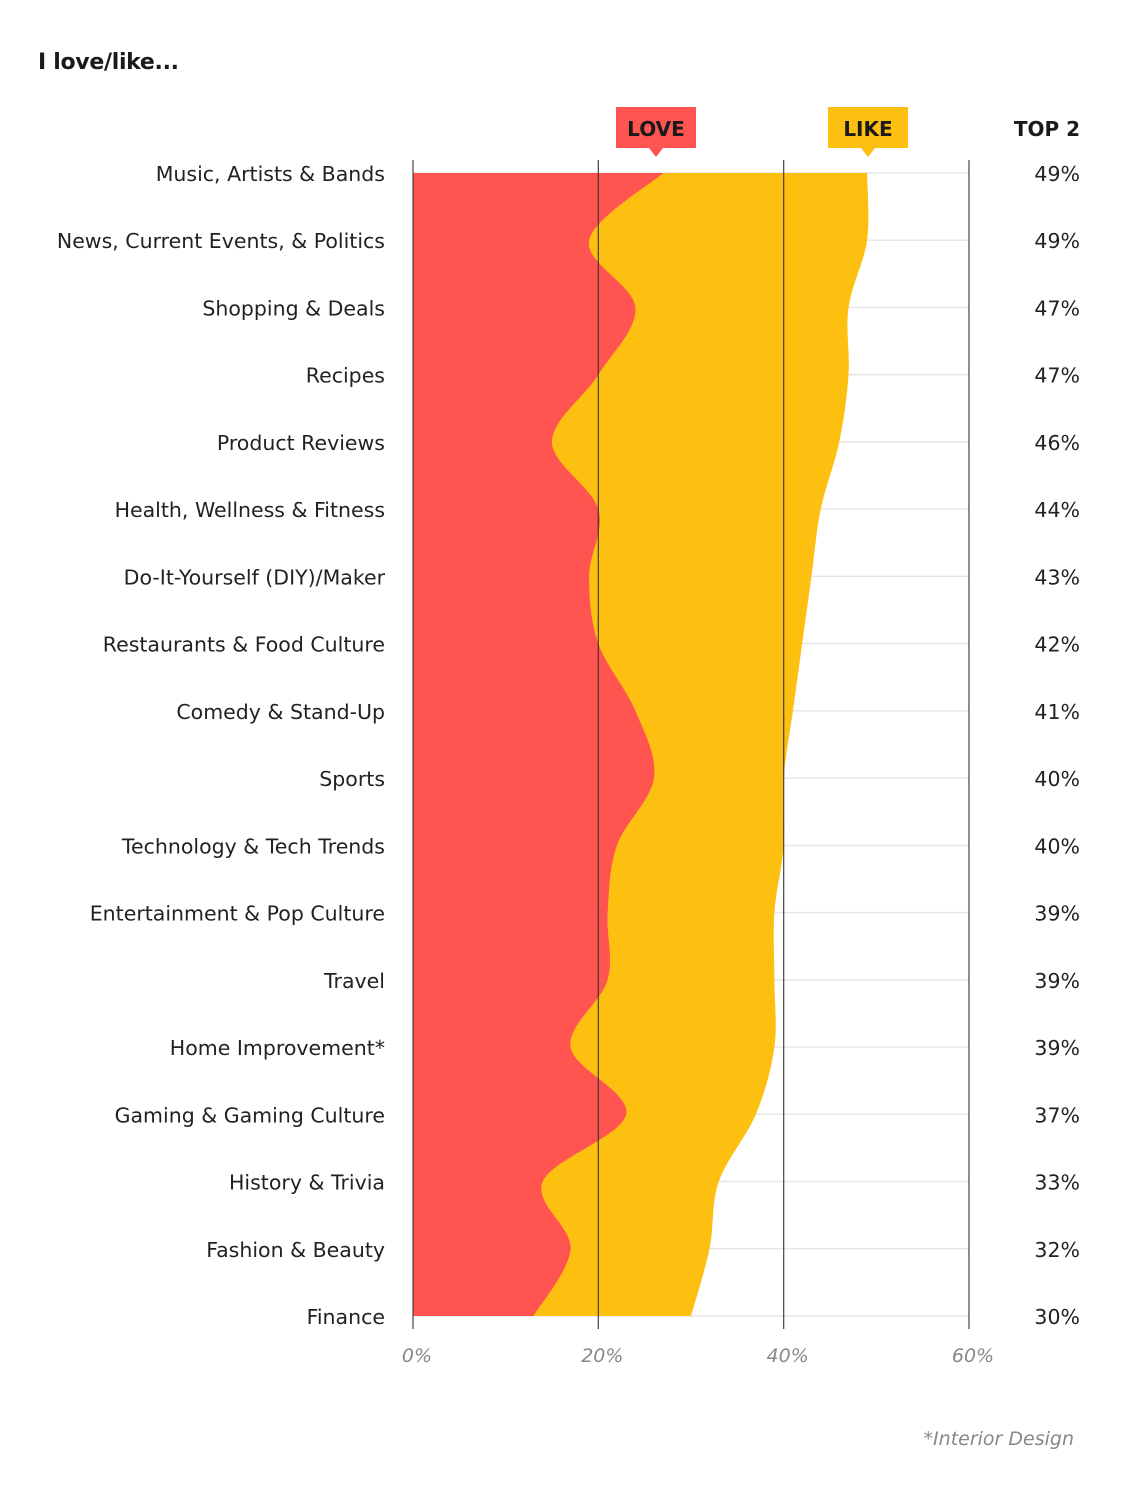 Image resolution: width=1125 pixels, height=1497 pixels. Describe the element at coordinates (345, 376) in the screenshot. I see `category-label: Recipes` at that location.